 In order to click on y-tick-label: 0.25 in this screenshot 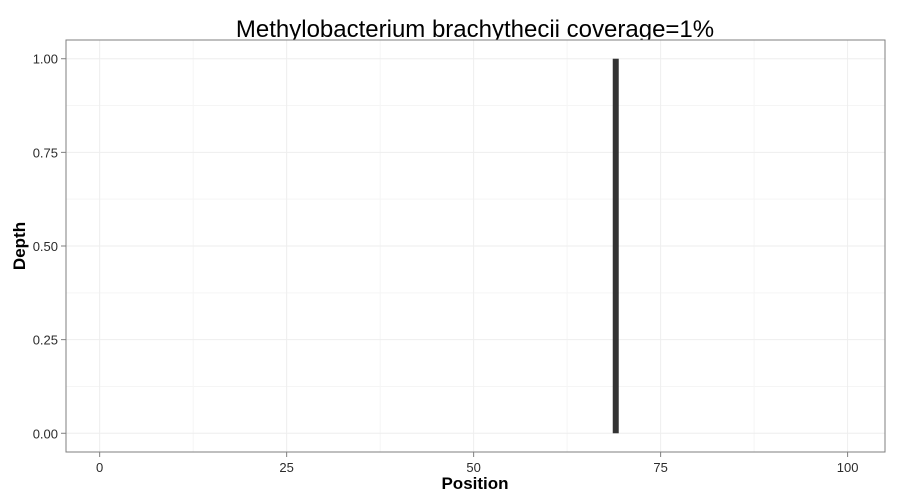, I will do `click(45, 340)`.